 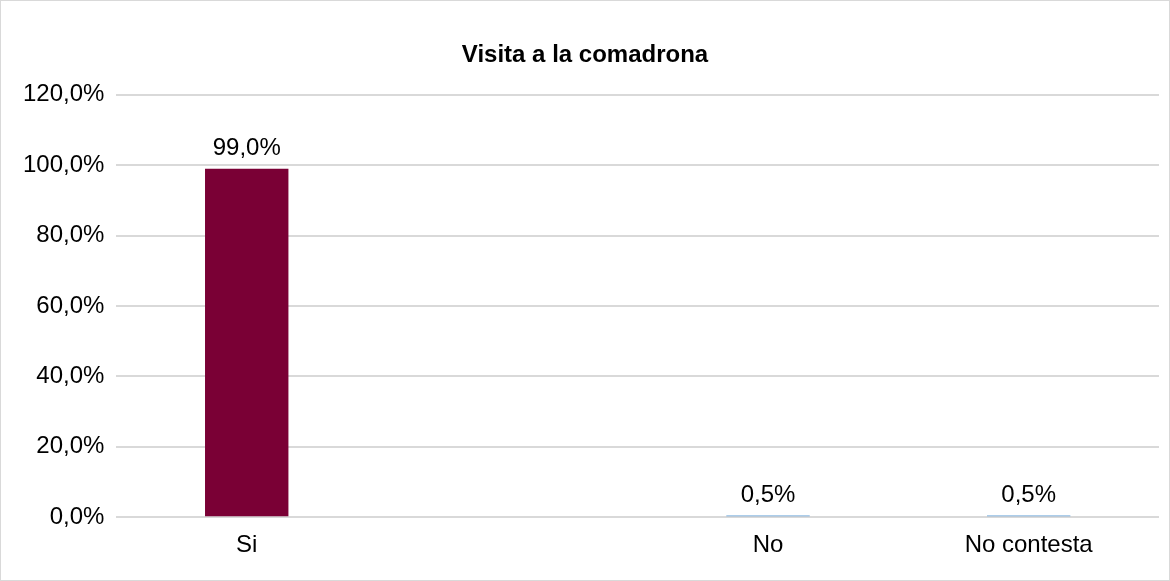 What do you see at coordinates (768, 544) in the screenshot?
I see `x-tick-label: No` at bounding box center [768, 544].